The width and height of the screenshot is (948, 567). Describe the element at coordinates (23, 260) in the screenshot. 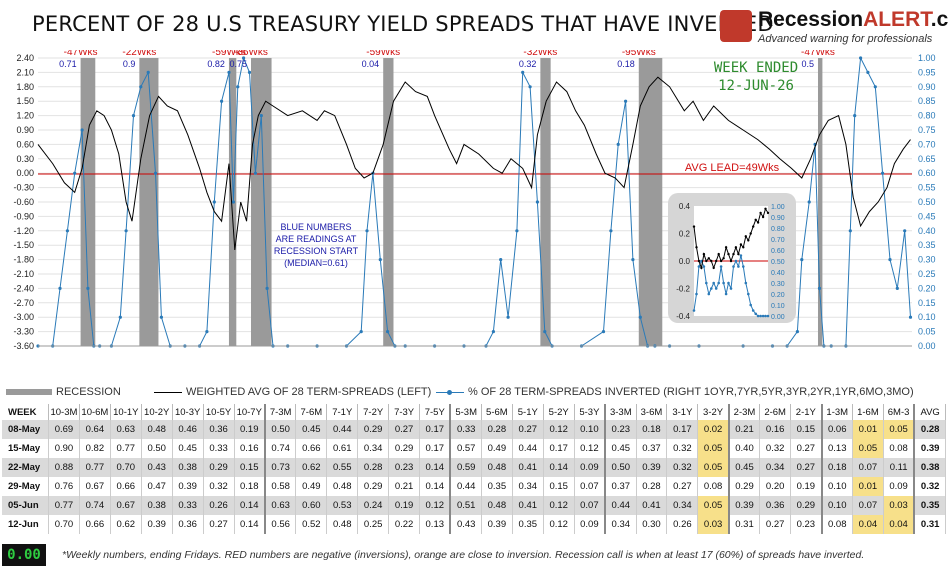

I see `left-tick-label: -1.80` at that location.